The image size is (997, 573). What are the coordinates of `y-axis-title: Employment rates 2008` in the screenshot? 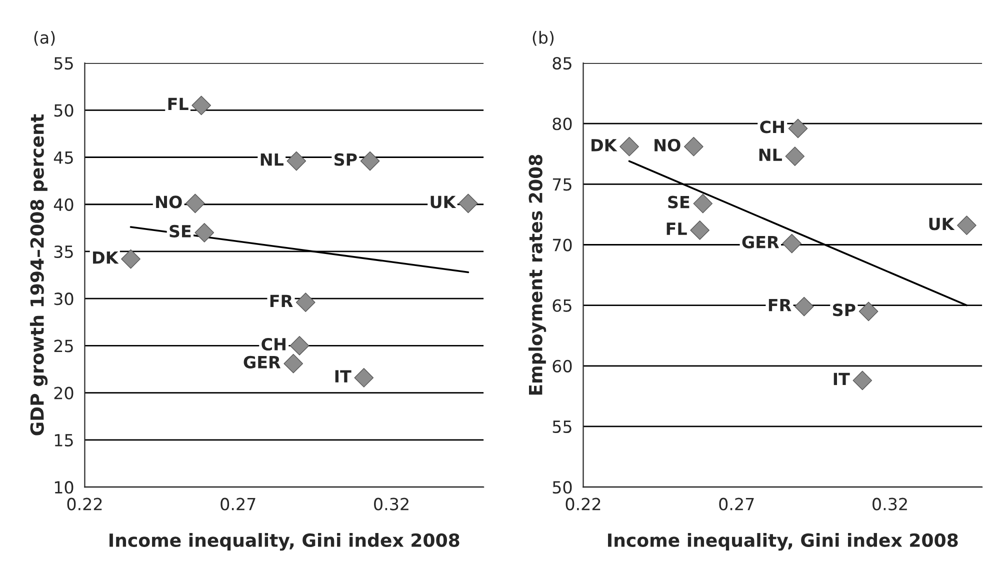 It's located at (537, 274).